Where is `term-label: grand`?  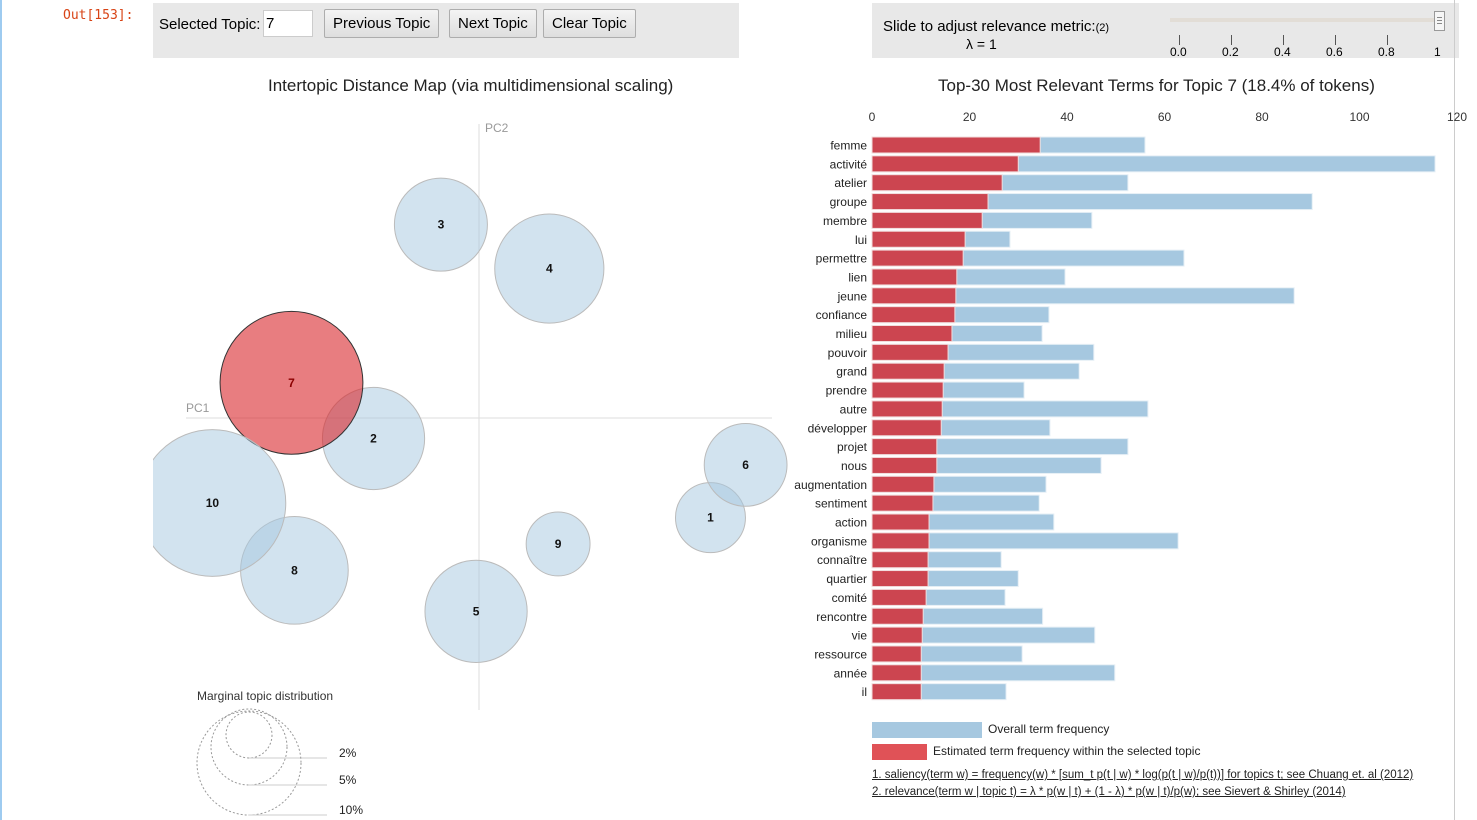
term-label: grand is located at coordinates (851, 372).